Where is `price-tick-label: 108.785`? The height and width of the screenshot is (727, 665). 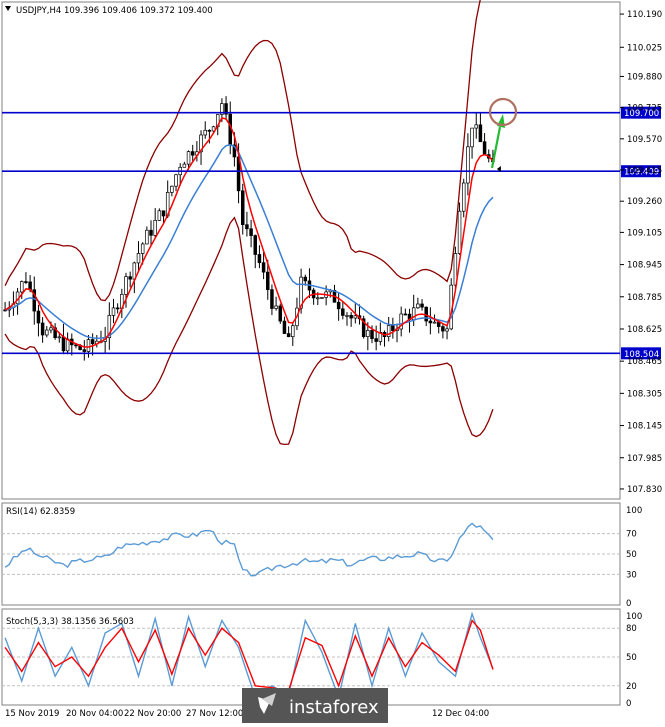 price-tick-label: 108.785 is located at coordinates (644, 298).